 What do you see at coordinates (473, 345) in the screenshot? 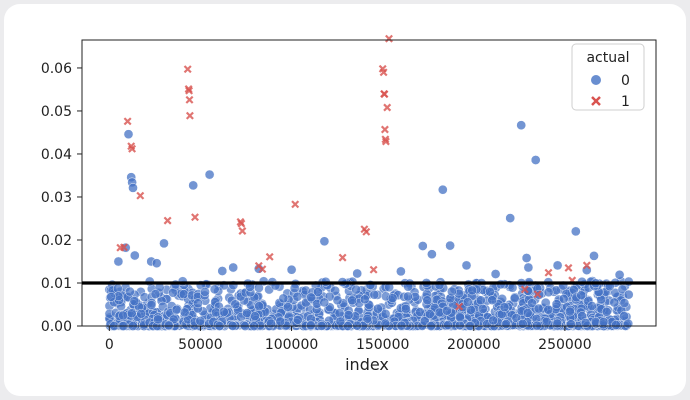
I see `x-tick-label: 200000` at bounding box center [473, 345].